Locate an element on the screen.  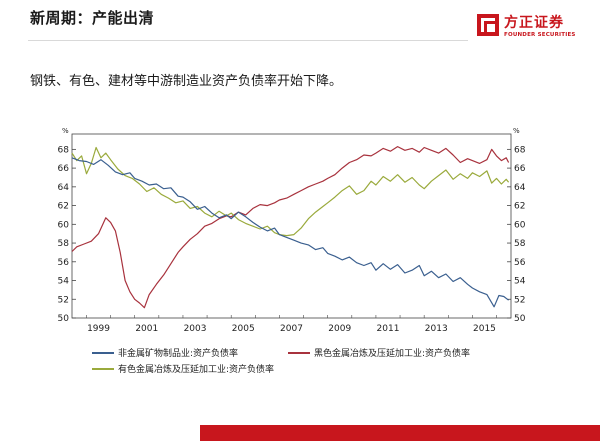
left-y-tick-label: 60 is located at coordinates (64, 225).